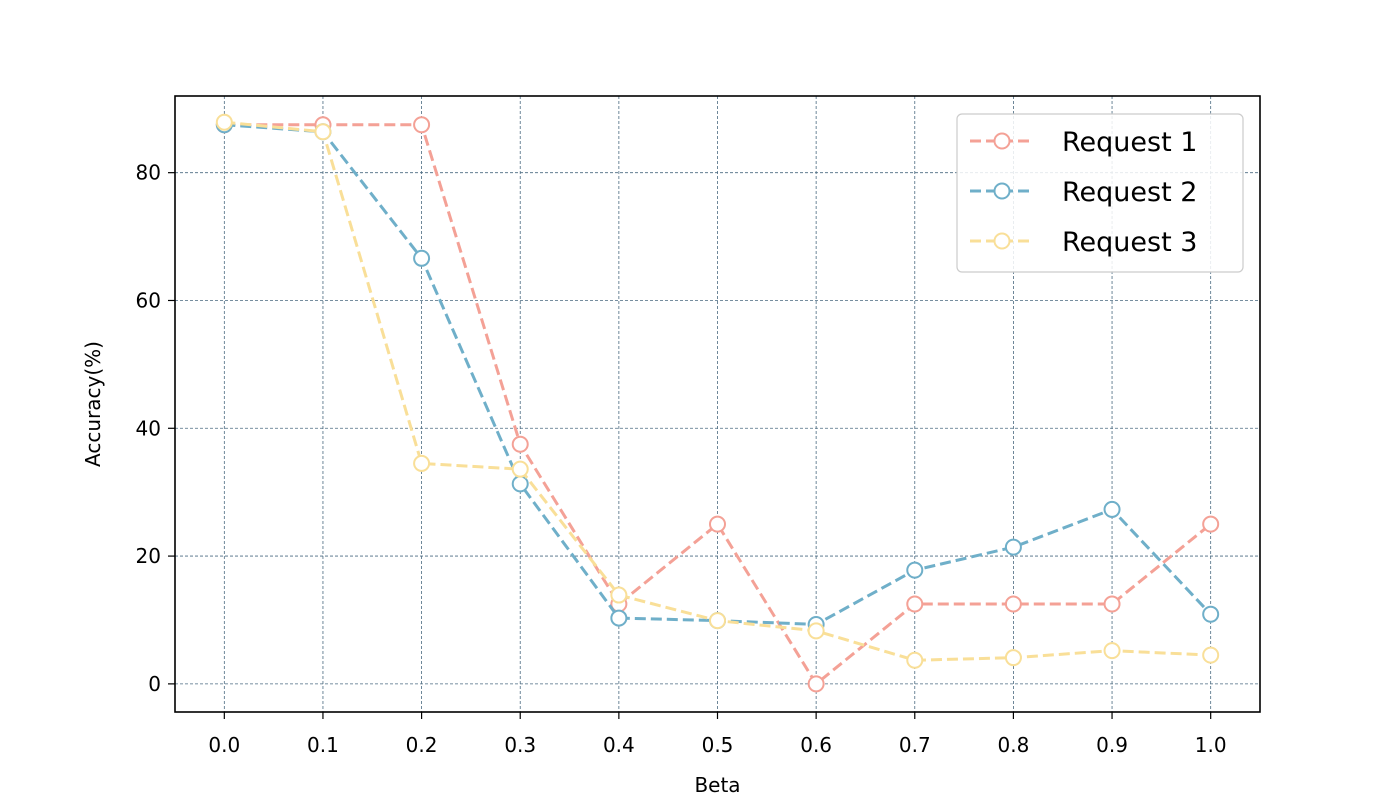  What do you see at coordinates (520, 745) in the screenshot?
I see `x-tick-label: 0.3` at bounding box center [520, 745].